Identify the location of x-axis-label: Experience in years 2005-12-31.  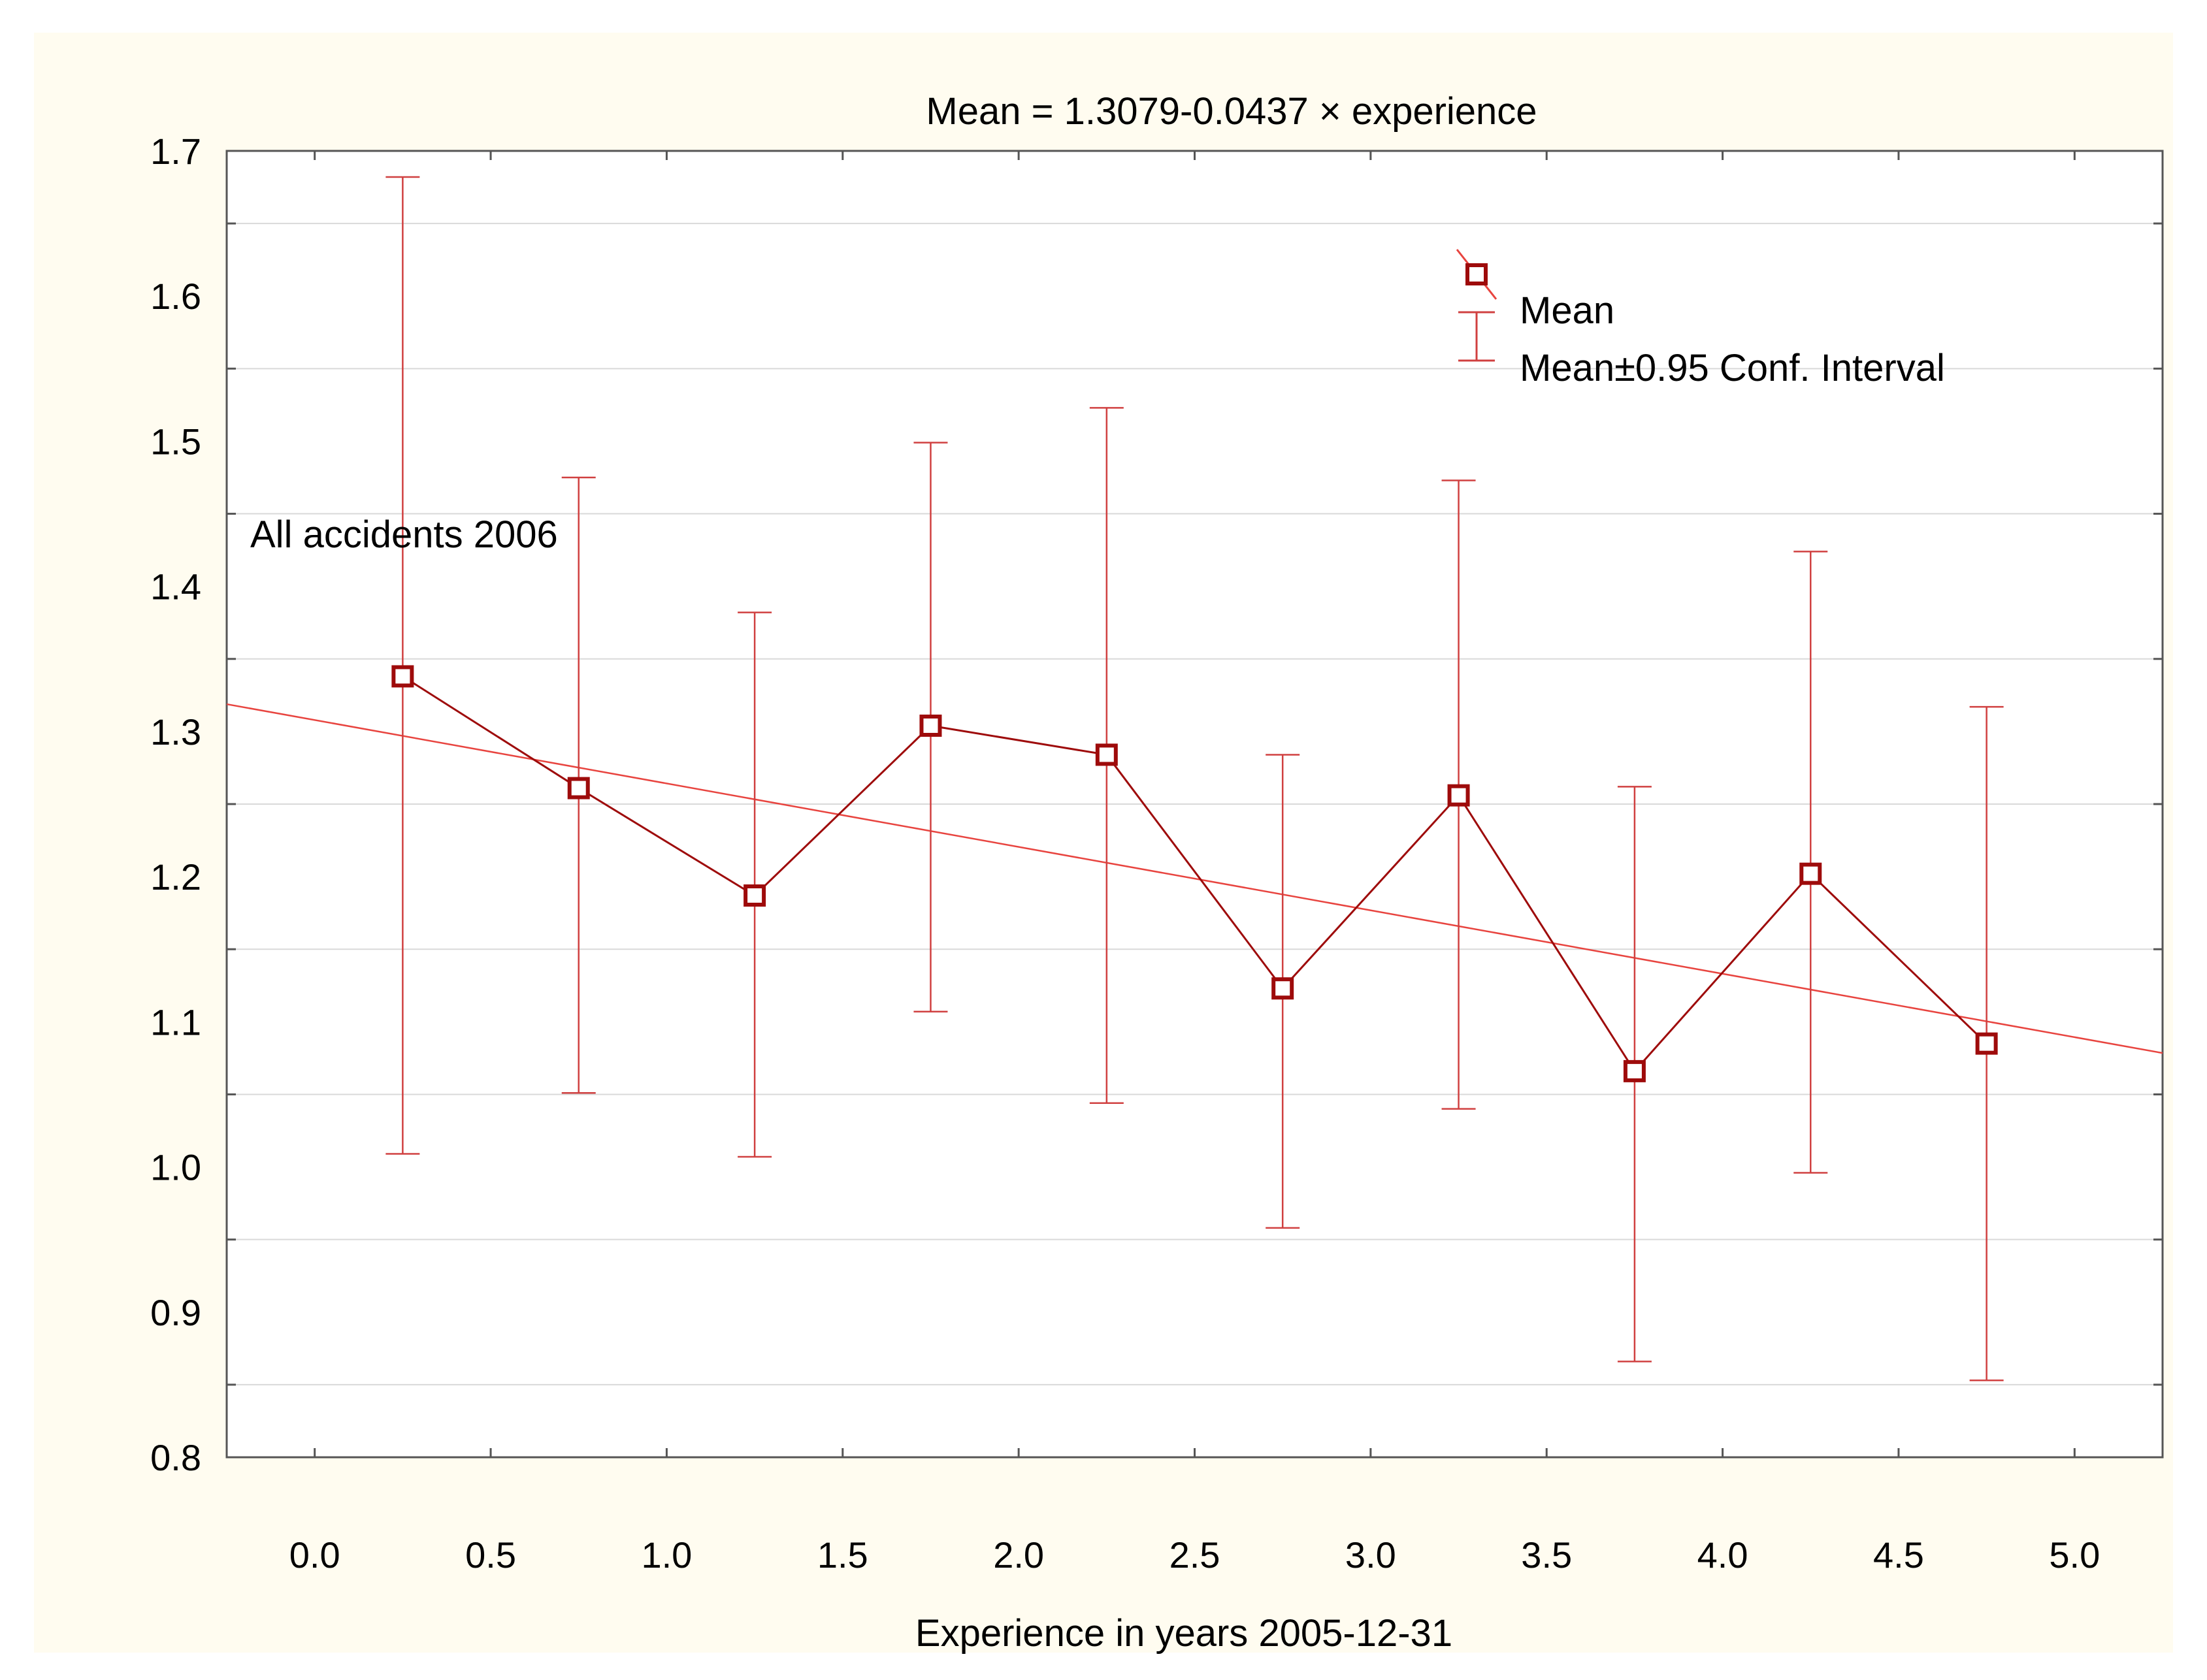
(1183, 1633).